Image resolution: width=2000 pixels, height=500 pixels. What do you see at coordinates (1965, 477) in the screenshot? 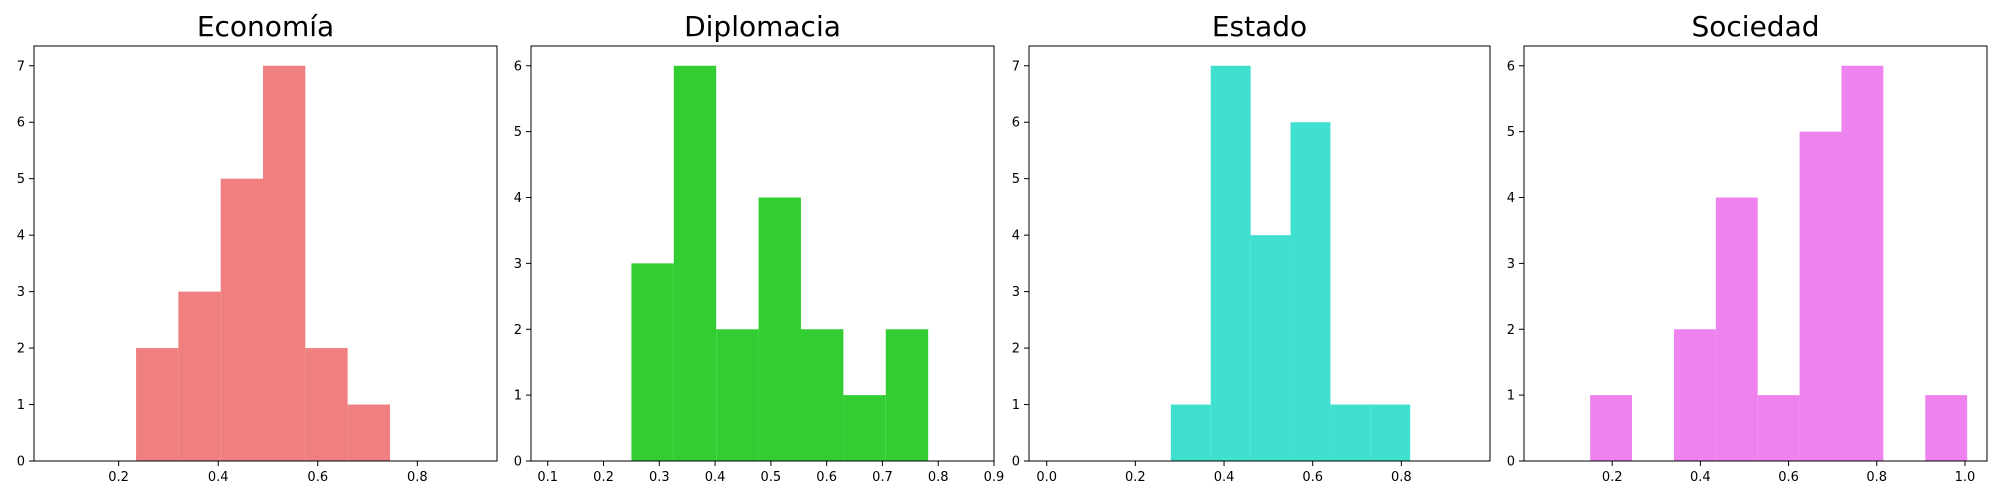
I see `x-tick-label: 1.0` at bounding box center [1965, 477].